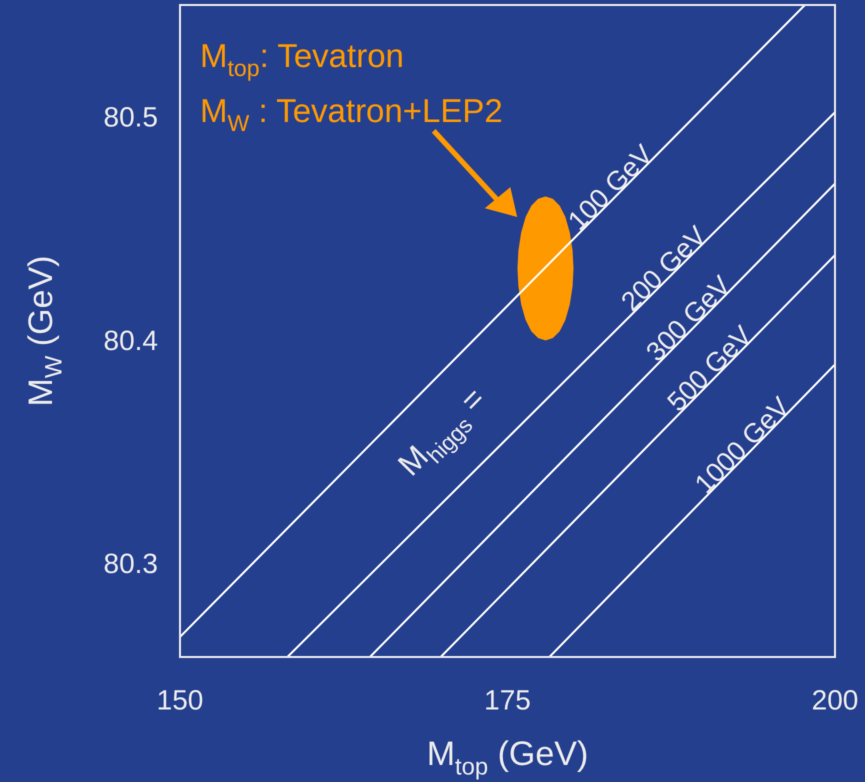 The height and width of the screenshot is (782, 865). I want to click on y-tick-label: 80.5, so click(131, 117).